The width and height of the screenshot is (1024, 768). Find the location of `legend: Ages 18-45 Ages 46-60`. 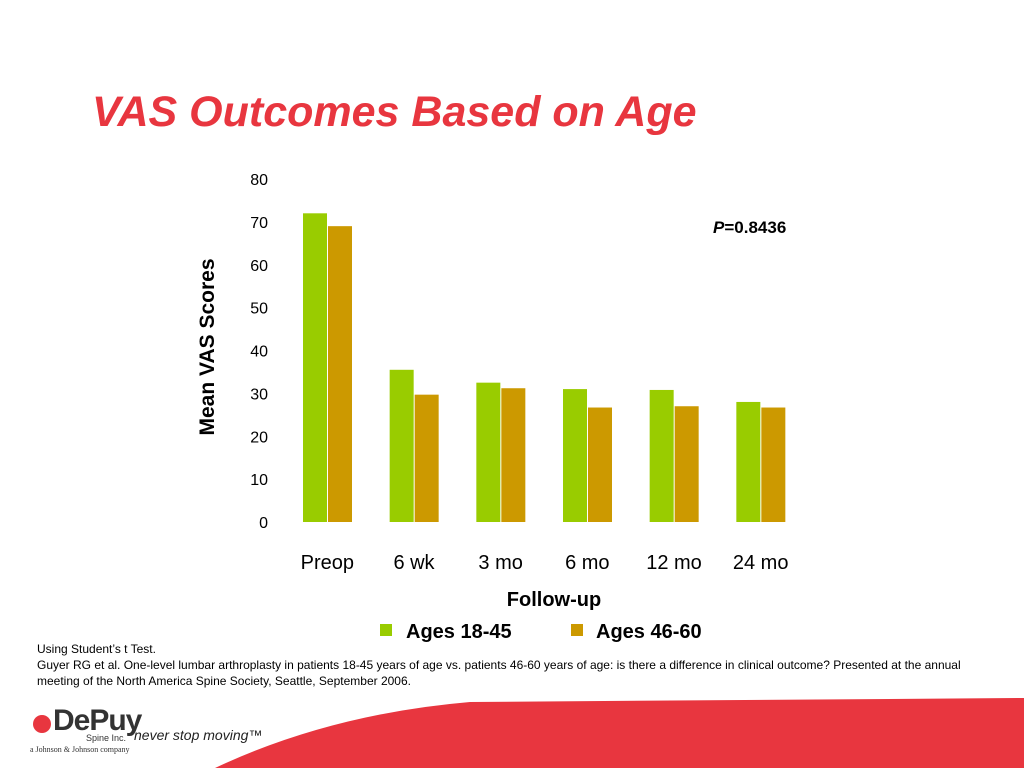

legend: Ages 18-45 Ages 46-60 is located at coordinates (541, 632).